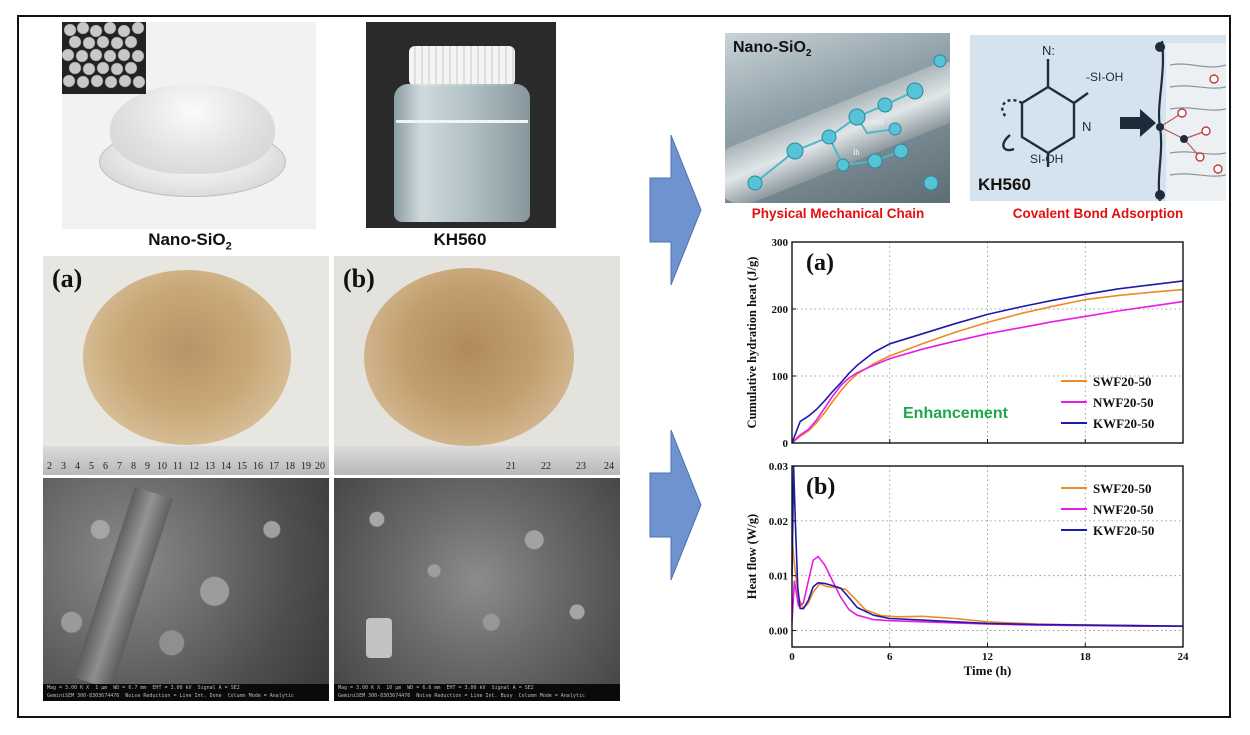 This screenshot has width=1250, height=735. I want to click on fiber-photo-b, so click(477, 365).